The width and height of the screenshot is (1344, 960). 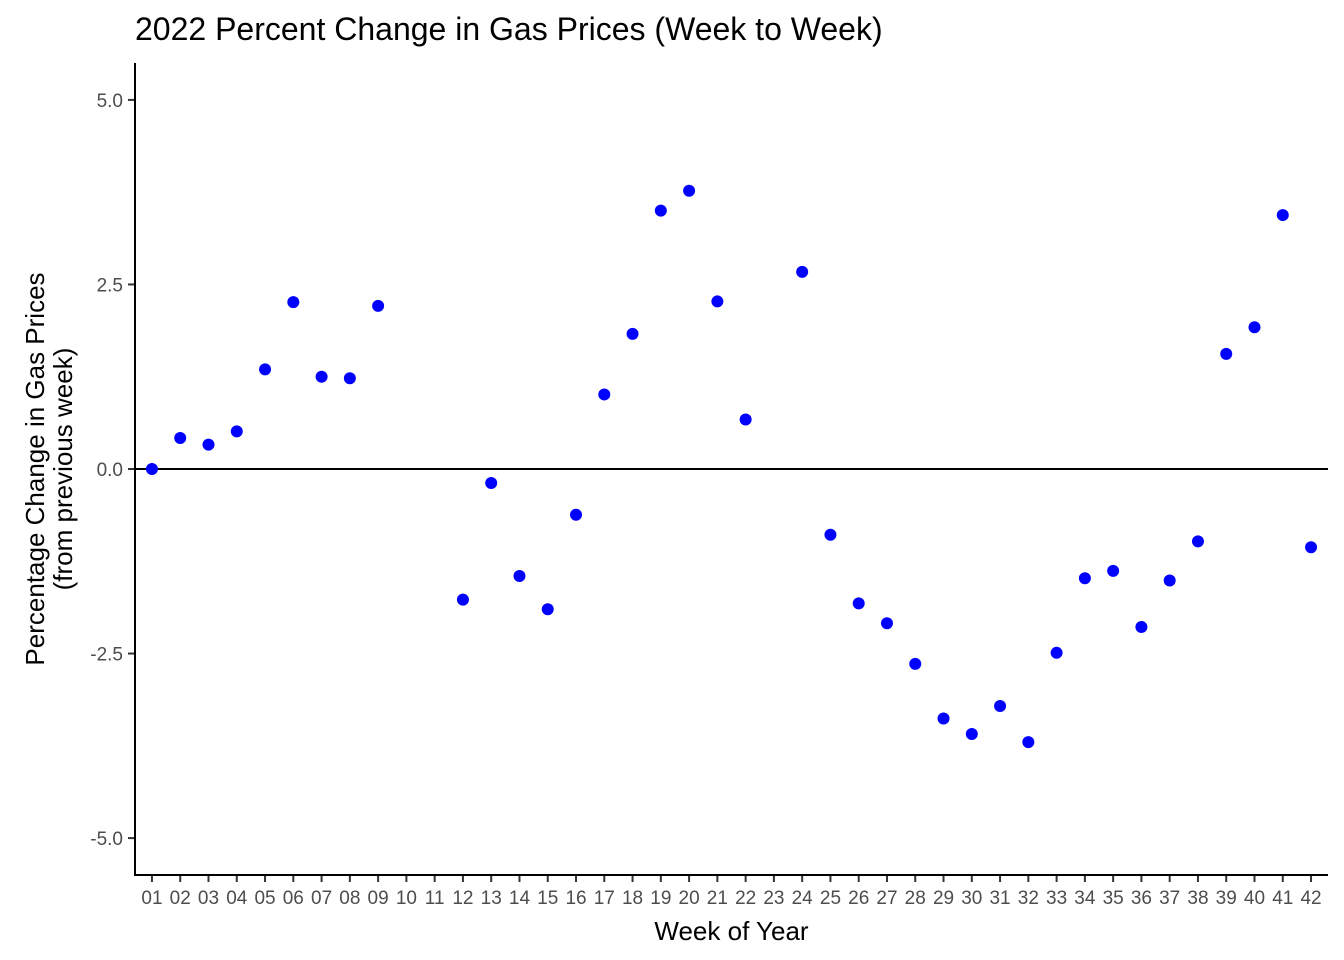 What do you see at coordinates (110, 101) in the screenshot?
I see `y-tick-label: 5.0` at bounding box center [110, 101].